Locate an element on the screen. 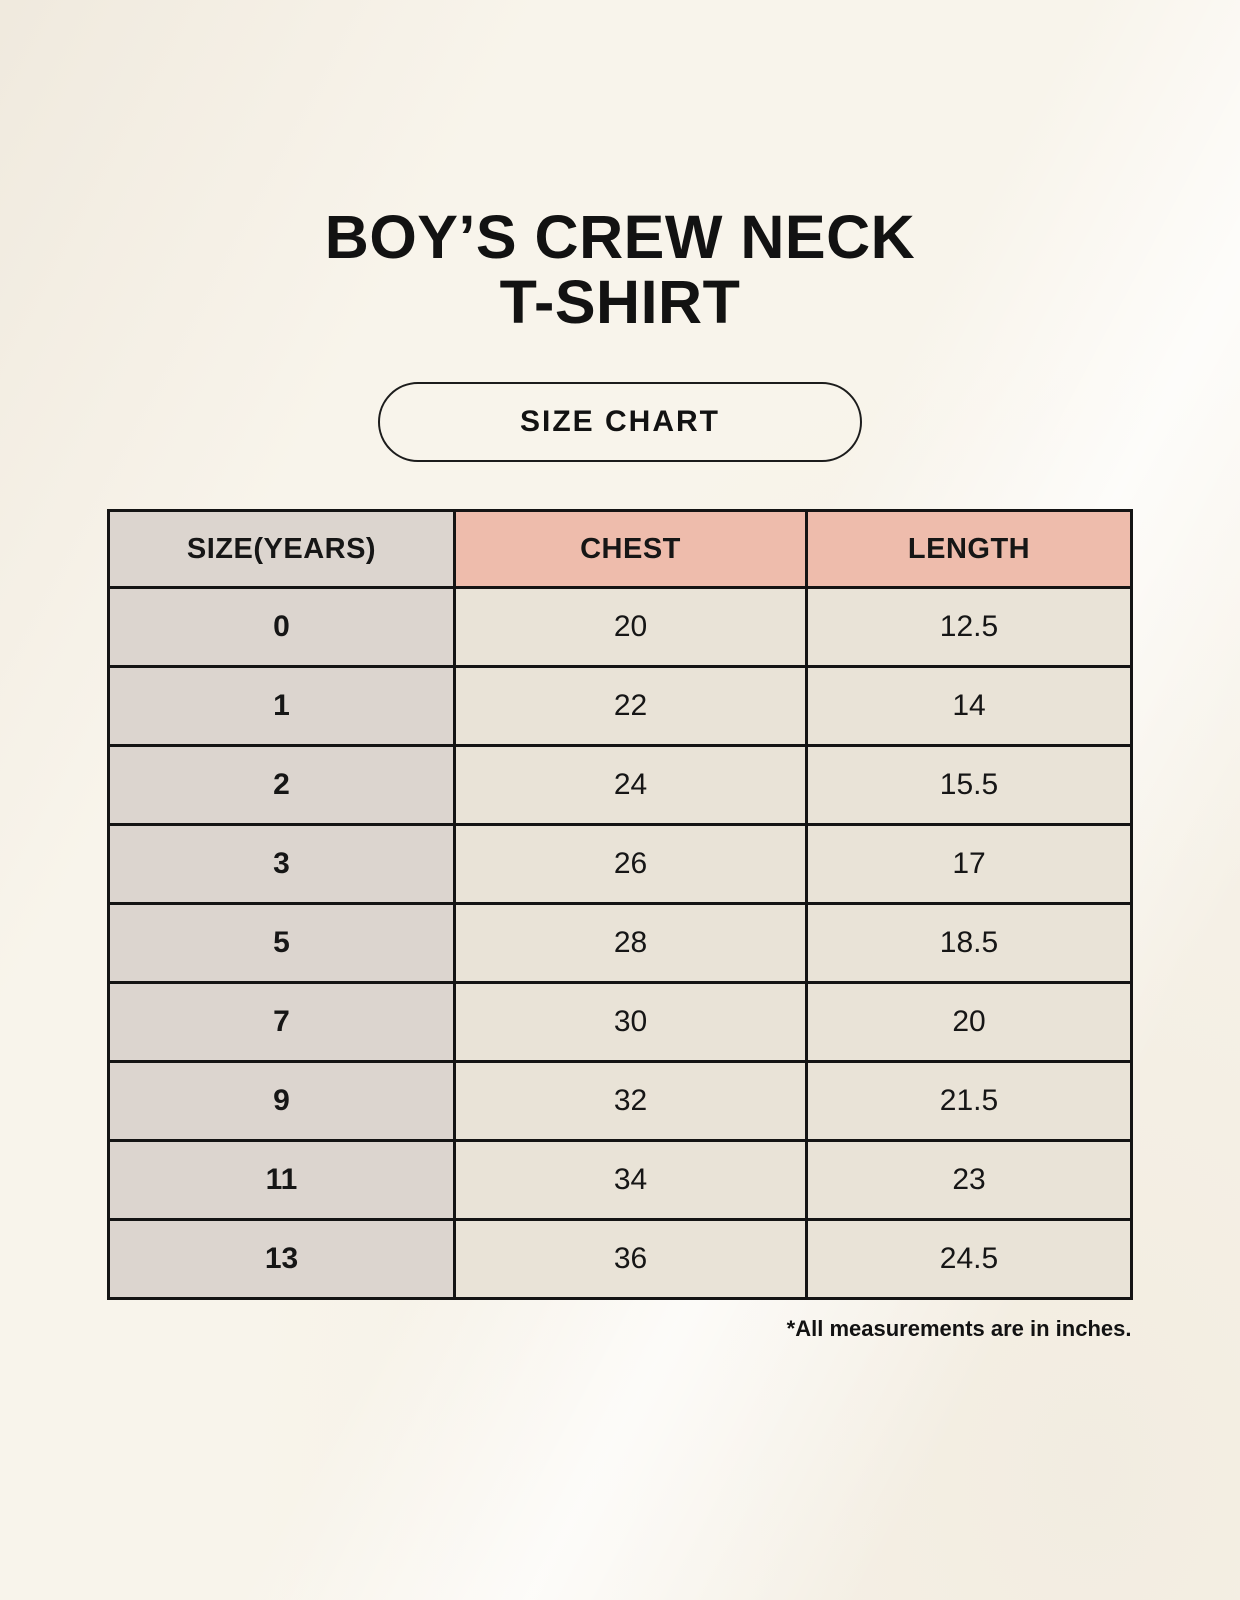 This screenshot has height=1600, width=1240. size-cell: 7 is located at coordinates (281, 1022).